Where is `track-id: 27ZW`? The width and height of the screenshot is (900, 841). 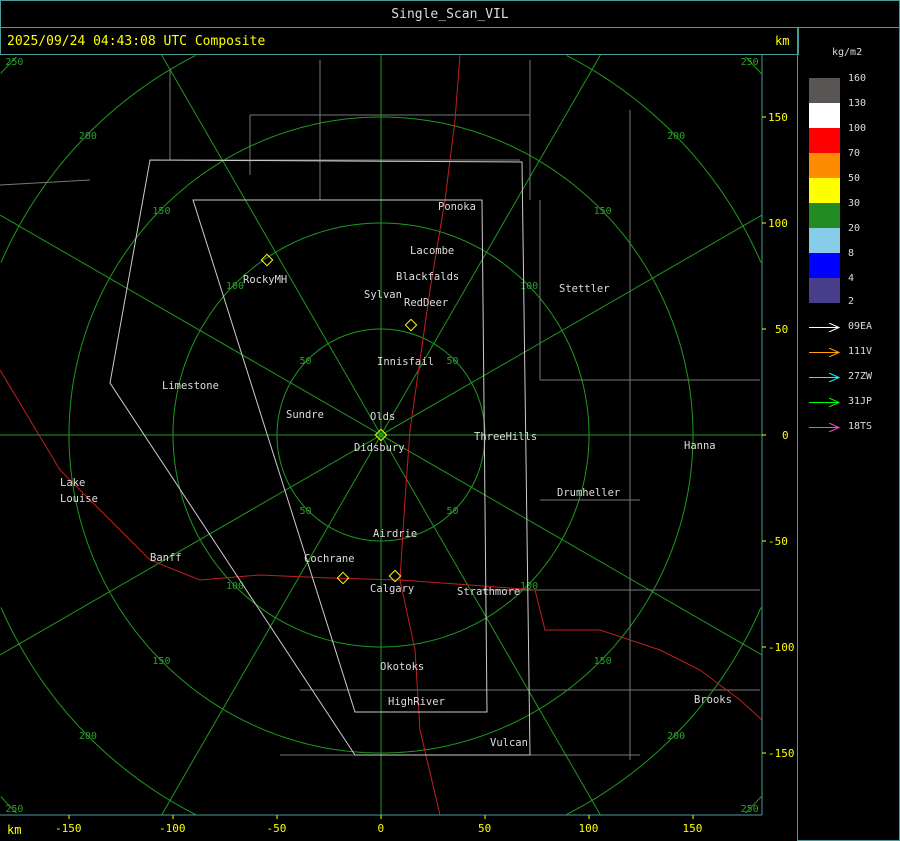 track-id: 27ZW is located at coordinates (860, 376).